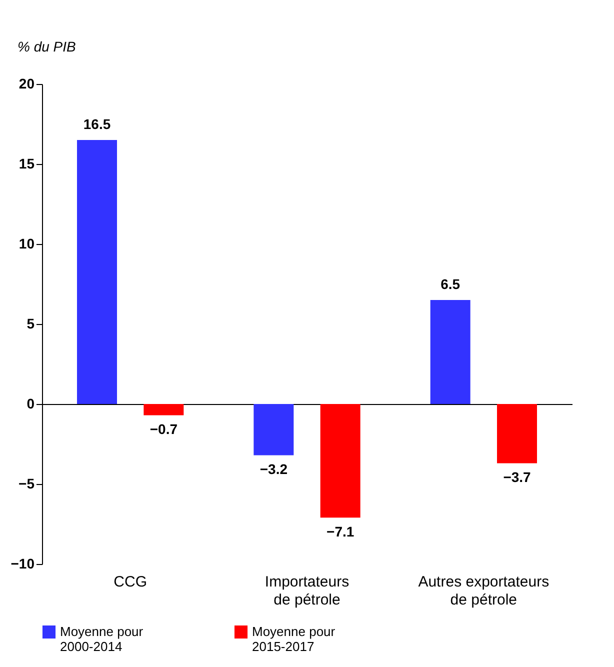  Describe the element at coordinates (274, 469) in the screenshot. I see `data-label: −3.2` at that location.